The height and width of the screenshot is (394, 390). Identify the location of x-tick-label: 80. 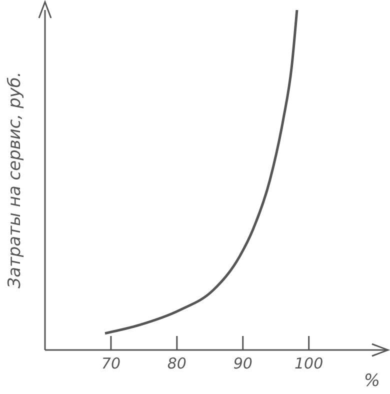
(176, 363).